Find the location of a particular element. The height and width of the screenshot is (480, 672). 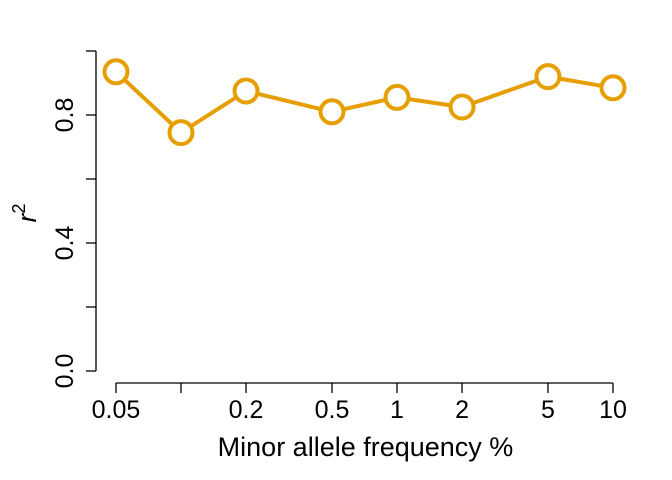

y-tick-label-0: 0.0 is located at coordinates (65, 371).